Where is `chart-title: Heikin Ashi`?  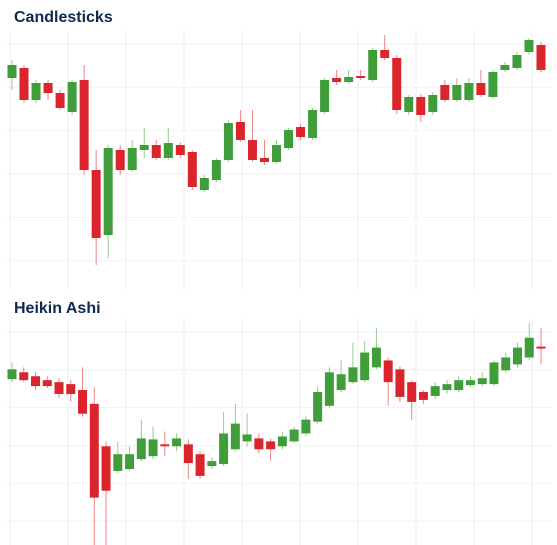 chart-title: Heikin Ashi is located at coordinates (57, 308).